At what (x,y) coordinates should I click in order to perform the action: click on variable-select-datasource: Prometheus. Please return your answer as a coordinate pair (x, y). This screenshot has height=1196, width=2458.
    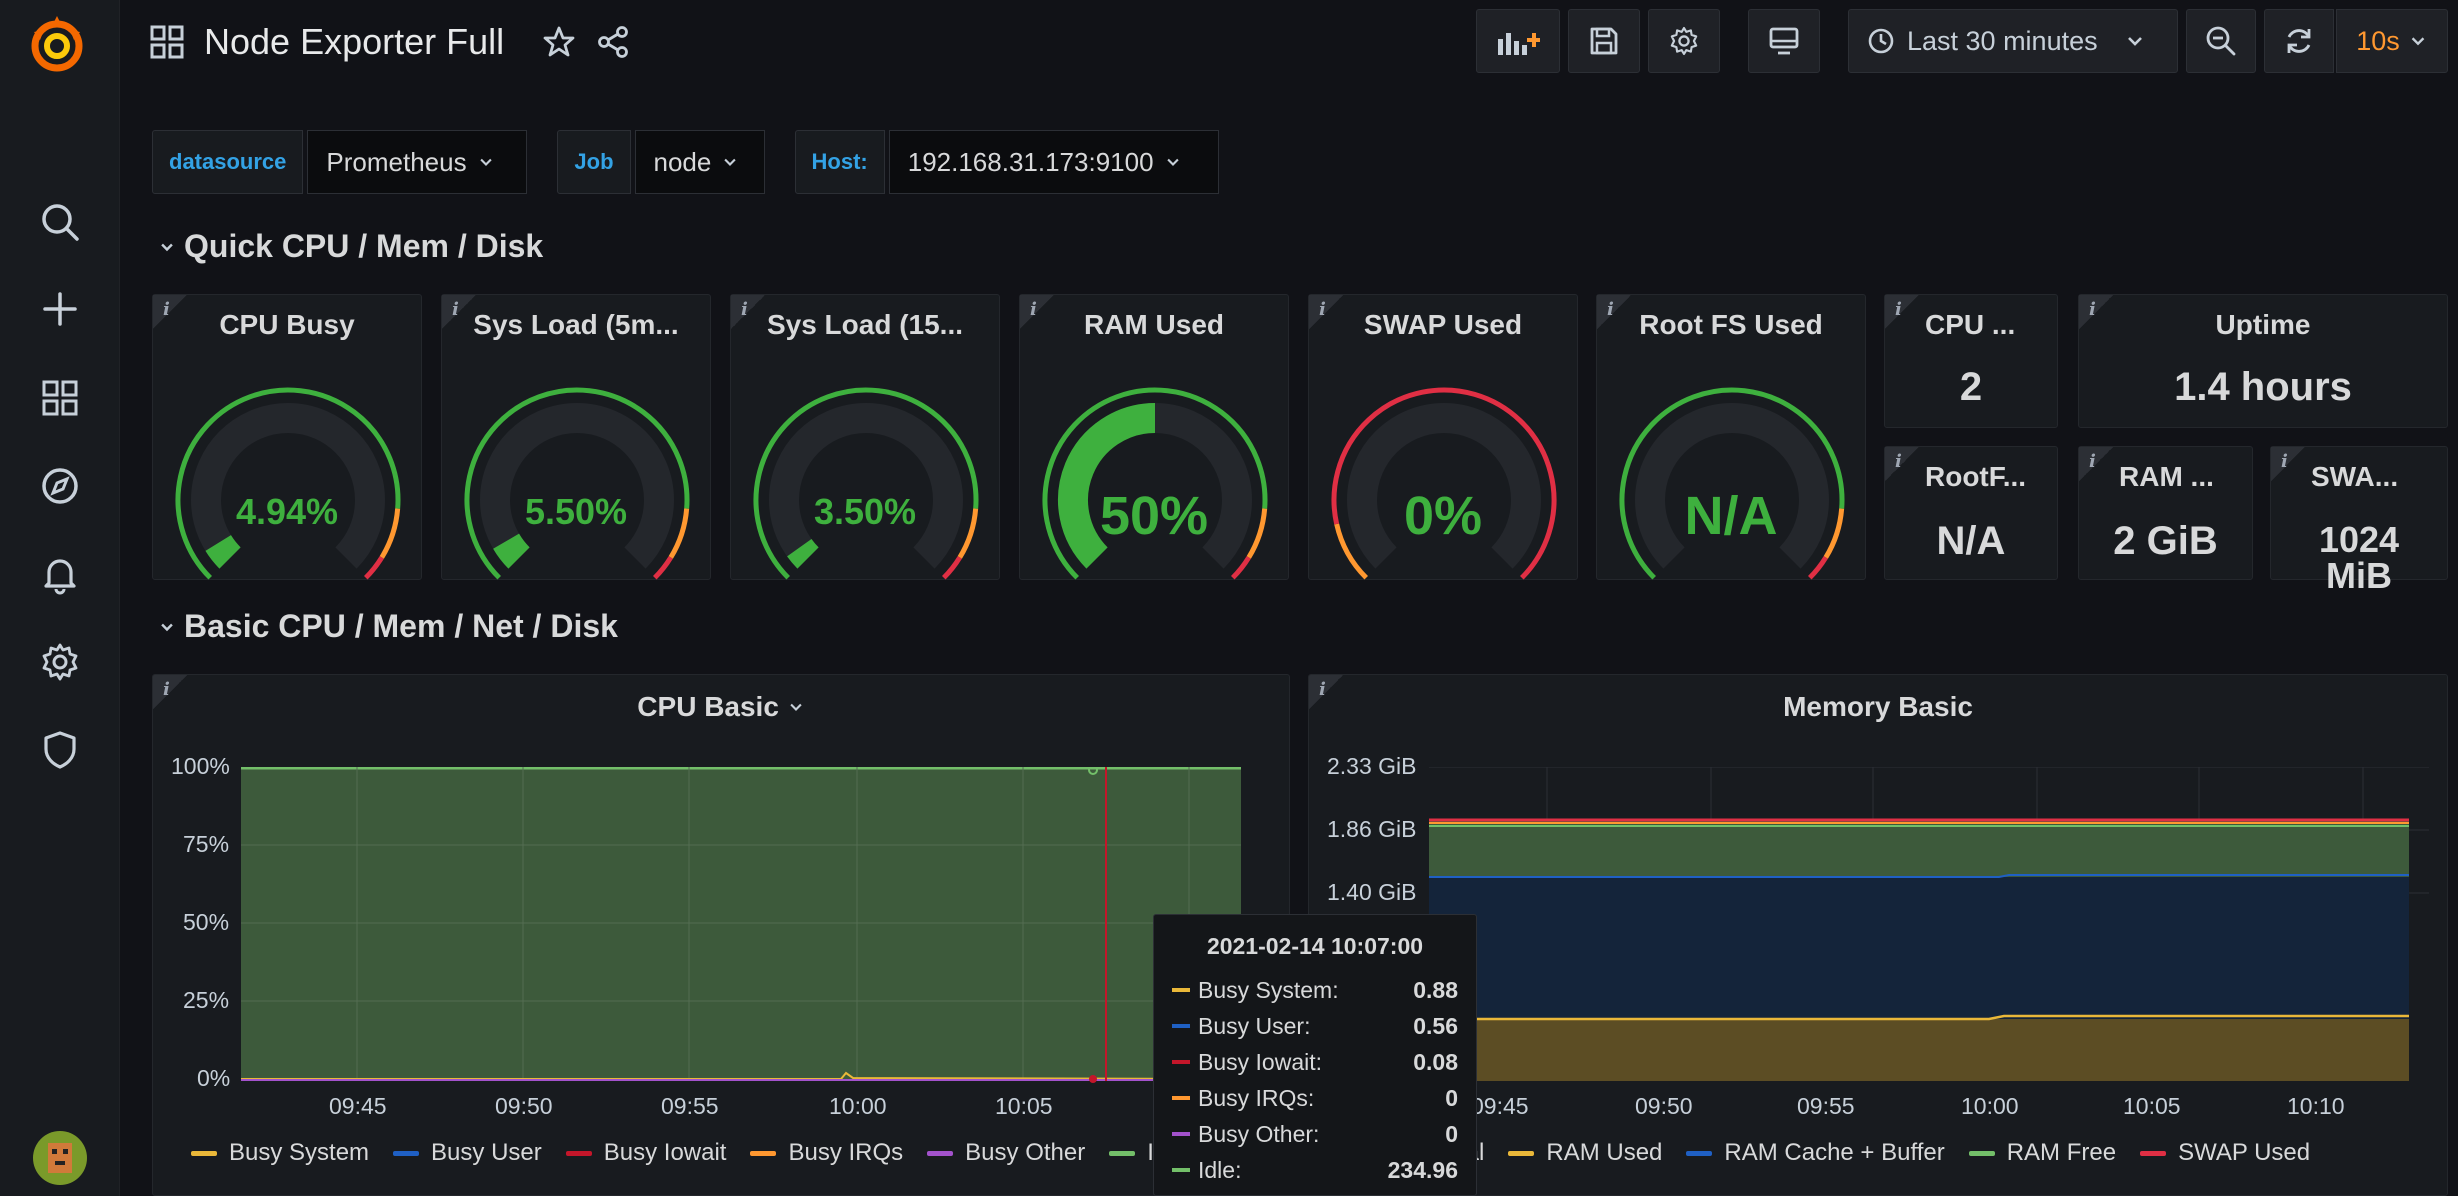
    Looking at the image, I should click on (417, 162).